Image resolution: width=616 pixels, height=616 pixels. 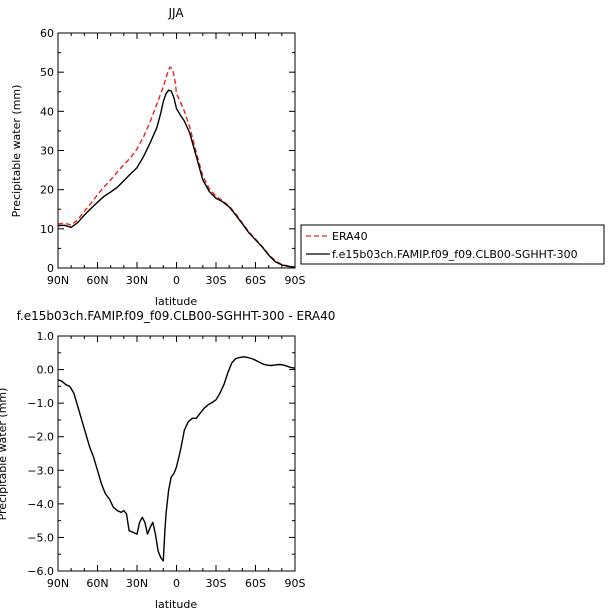 What do you see at coordinates (4, 454) in the screenshot?
I see `bottom-y-axis-title: Precipitable water (mm)` at bounding box center [4, 454].